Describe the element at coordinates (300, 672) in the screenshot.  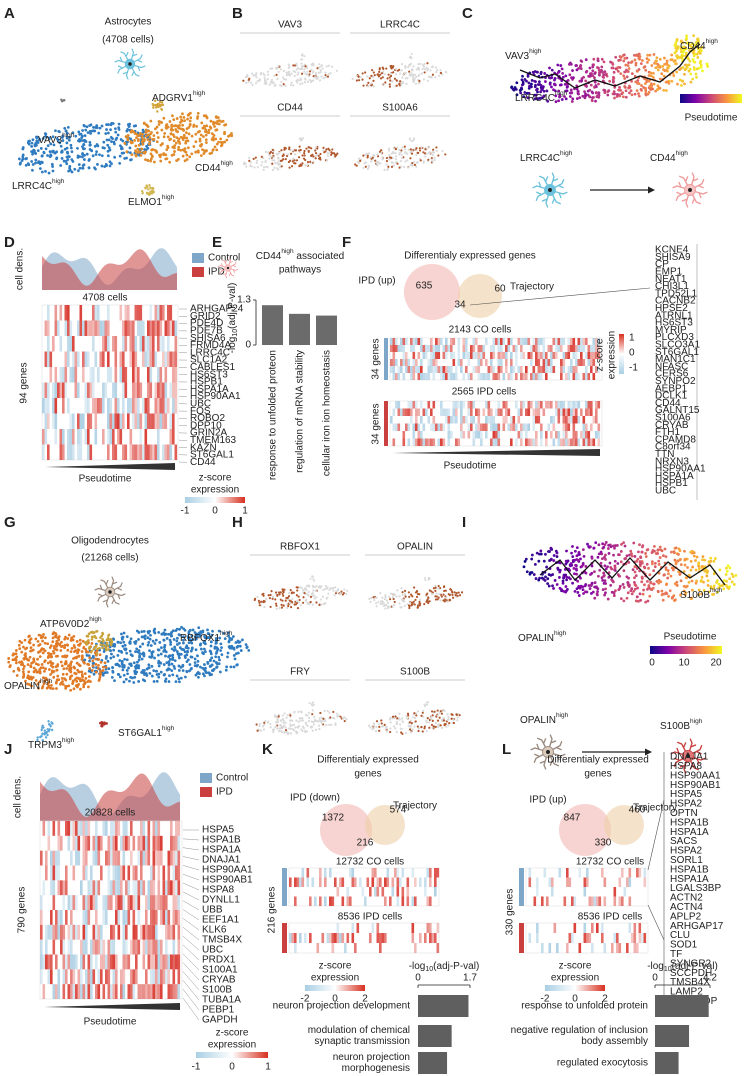
I see `gene-title: FRY` at that location.